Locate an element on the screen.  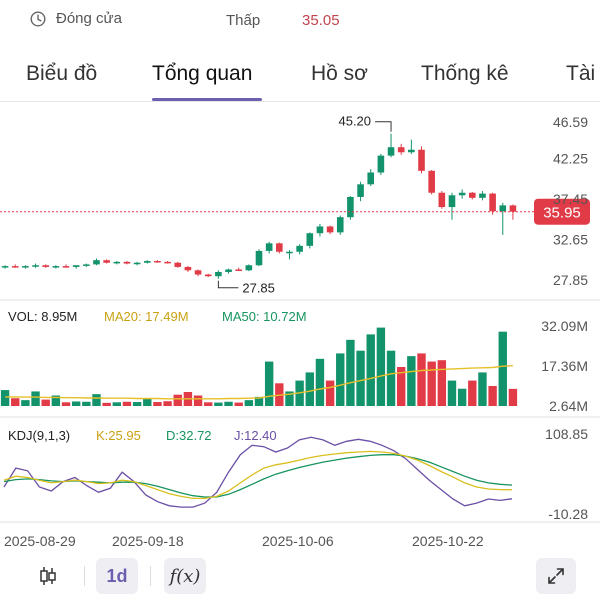
volume-axis-label: 2.64M is located at coordinates (568, 406).